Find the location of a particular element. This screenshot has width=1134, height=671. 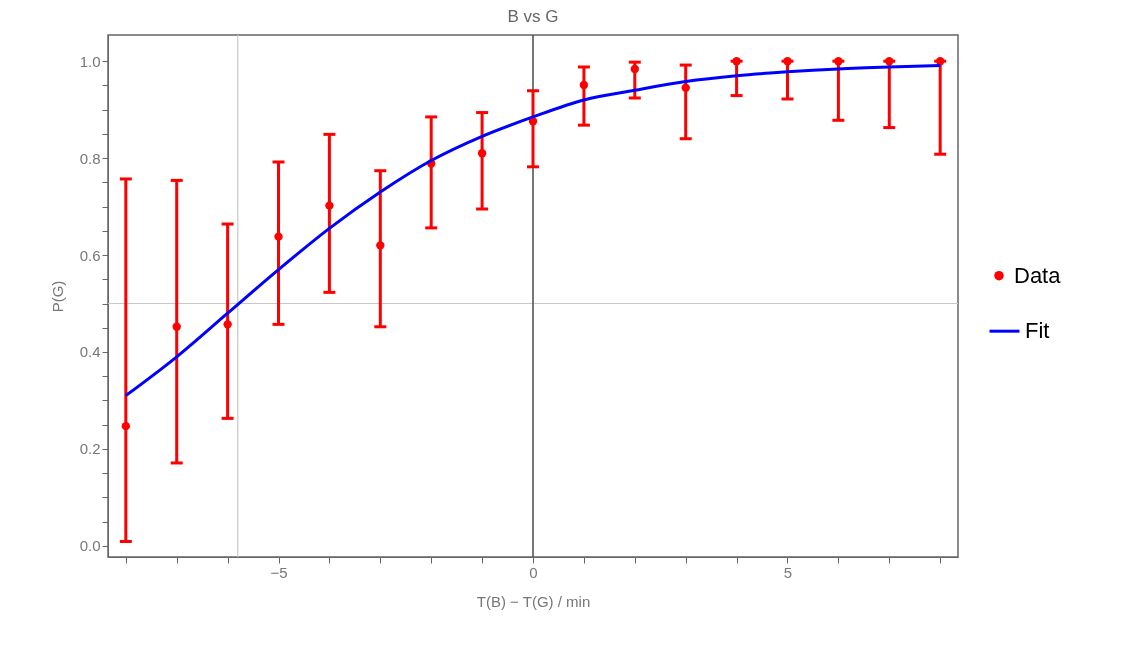

y-tick-label: 0.4 is located at coordinates (90, 352).